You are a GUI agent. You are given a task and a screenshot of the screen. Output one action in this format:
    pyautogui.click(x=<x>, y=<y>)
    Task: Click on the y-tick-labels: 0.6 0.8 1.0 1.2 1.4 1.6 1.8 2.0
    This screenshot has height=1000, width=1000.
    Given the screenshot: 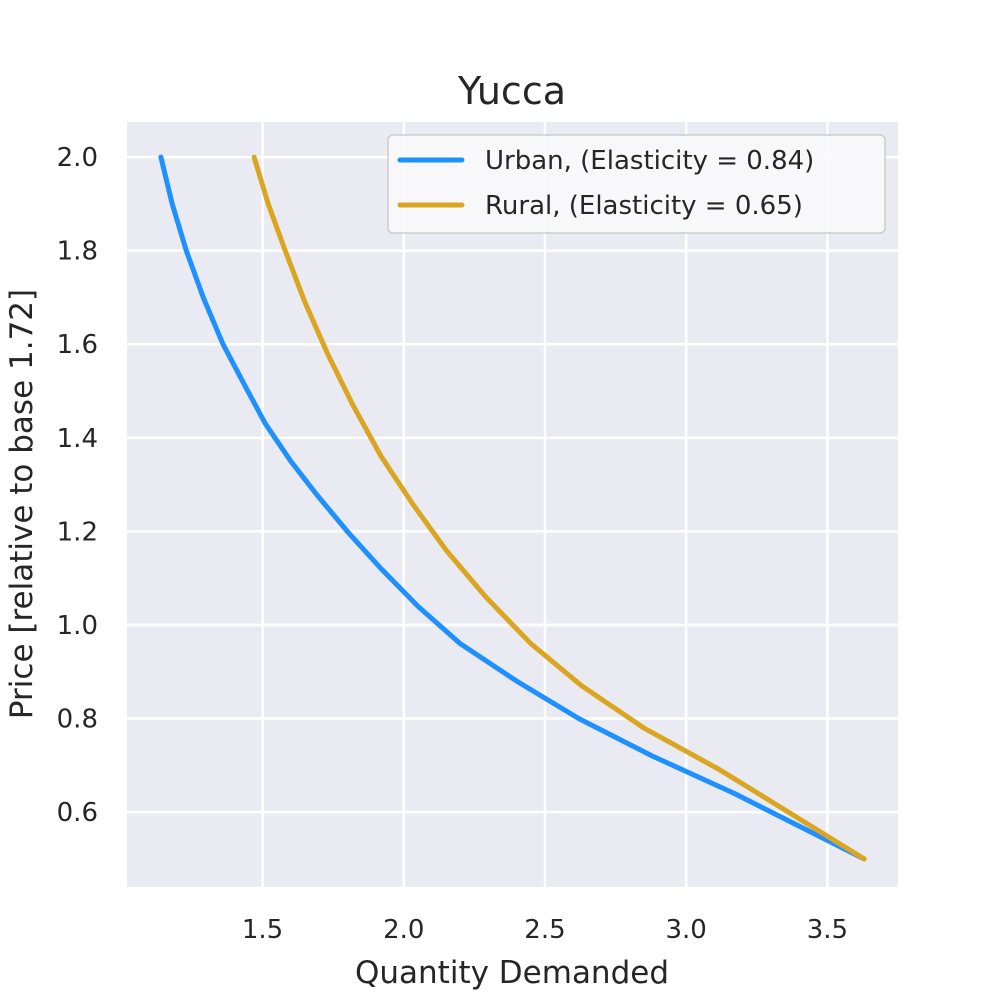 What is the action you would take?
    pyautogui.click(x=77, y=485)
    